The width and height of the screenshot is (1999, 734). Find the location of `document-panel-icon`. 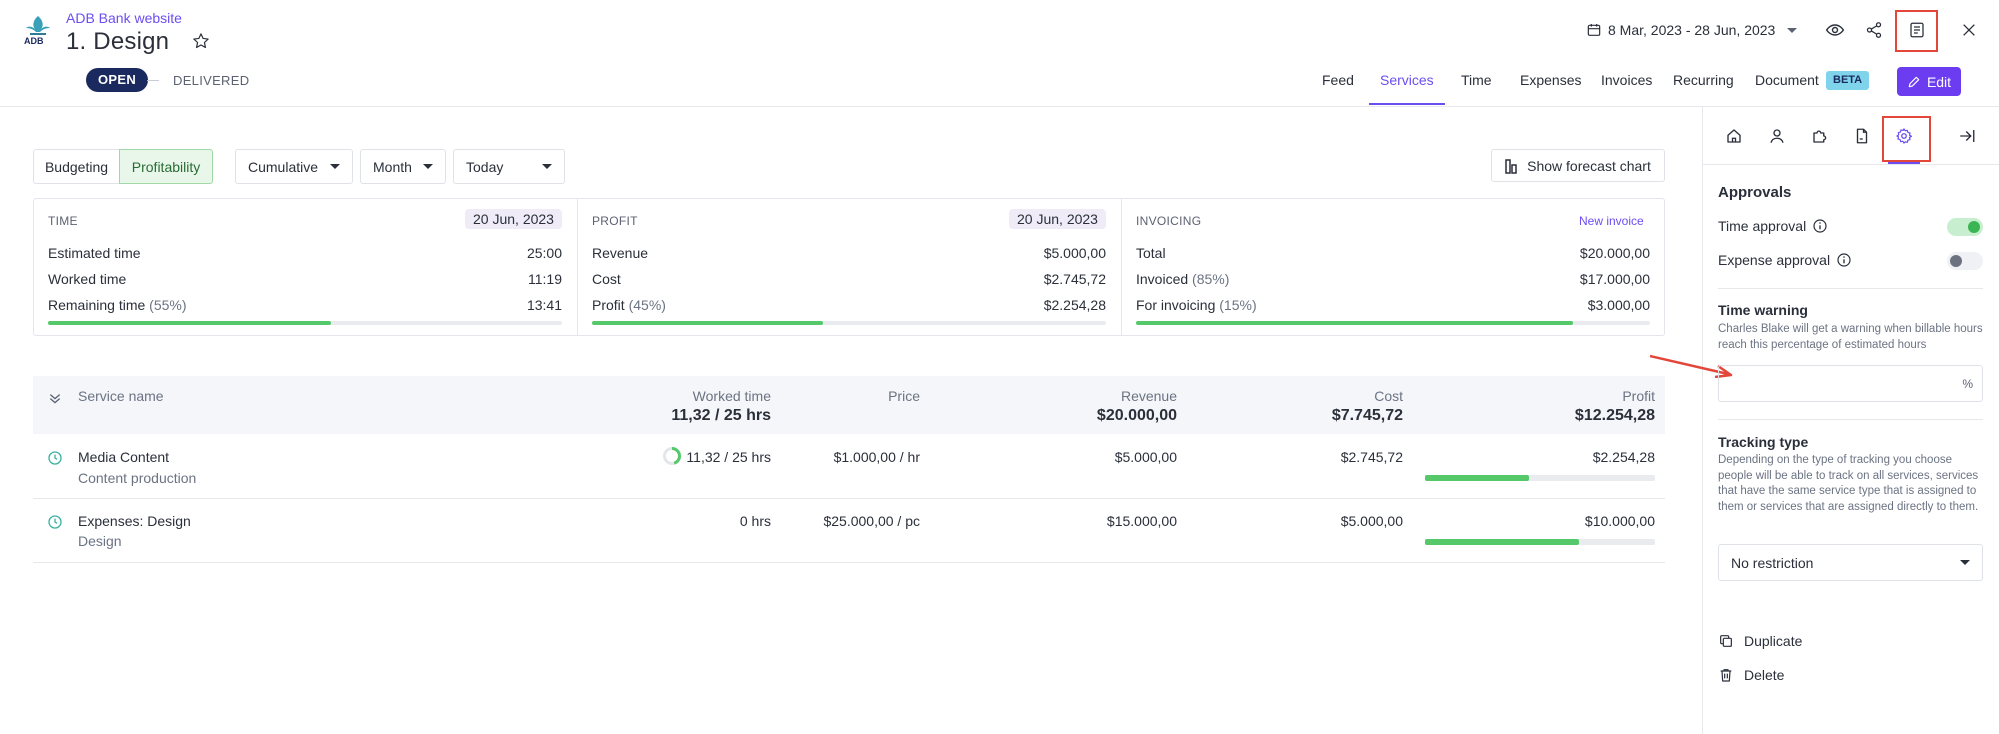

document-panel-icon is located at coordinates (1917, 30).